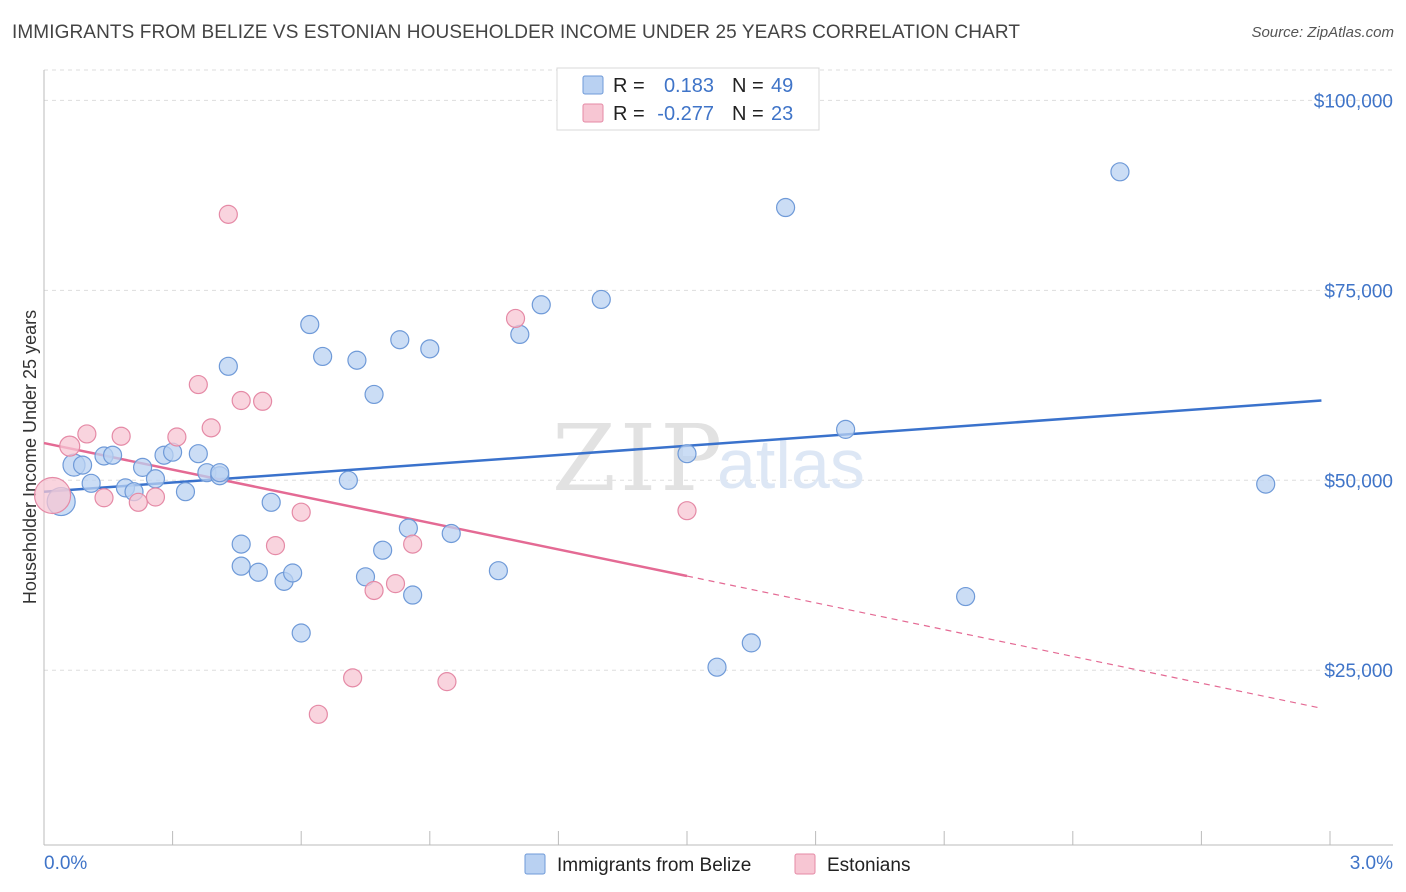  What do you see at coordinates (1358, 481) in the screenshot?
I see `y-tick-label: $50,000` at bounding box center [1358, 481].